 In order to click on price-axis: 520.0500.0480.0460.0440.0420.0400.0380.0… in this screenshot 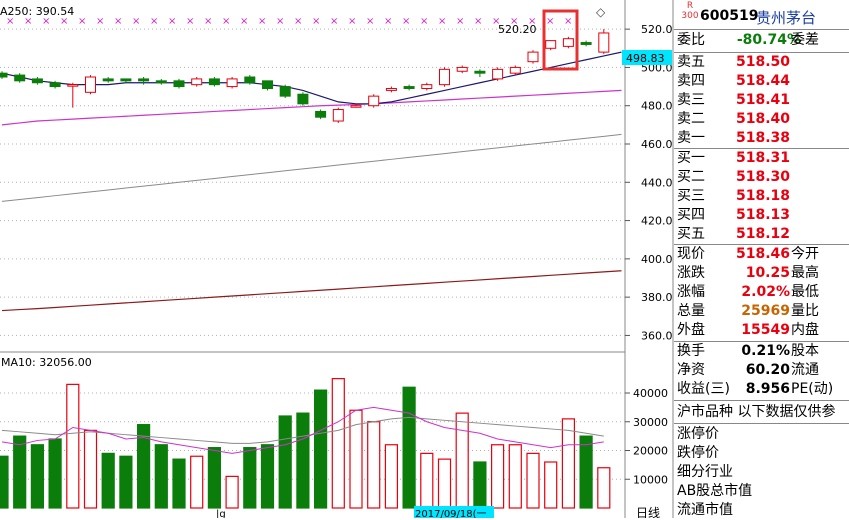, I will do `click(649, 182)`.